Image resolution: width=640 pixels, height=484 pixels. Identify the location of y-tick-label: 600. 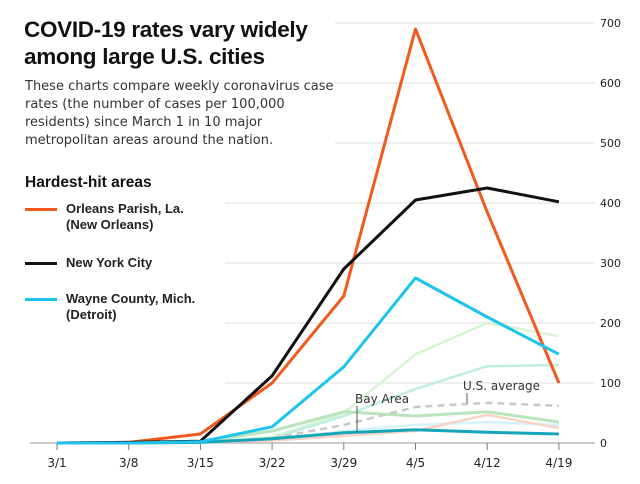
(610, 83).